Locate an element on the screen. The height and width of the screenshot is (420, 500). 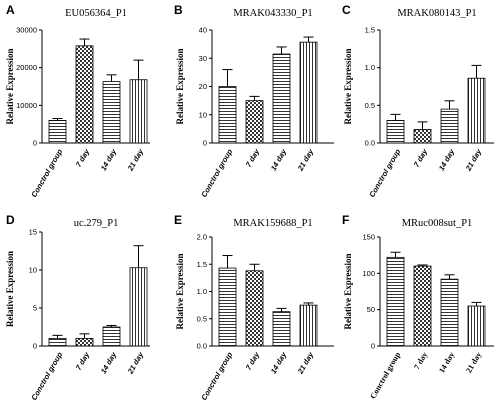
y-tick-label: 10000 is located at coordinates (26, 105).